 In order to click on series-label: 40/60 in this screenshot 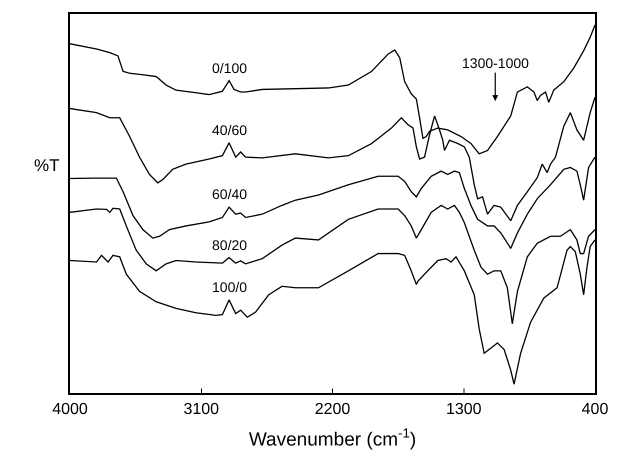, I will do `click(230, 130)`.